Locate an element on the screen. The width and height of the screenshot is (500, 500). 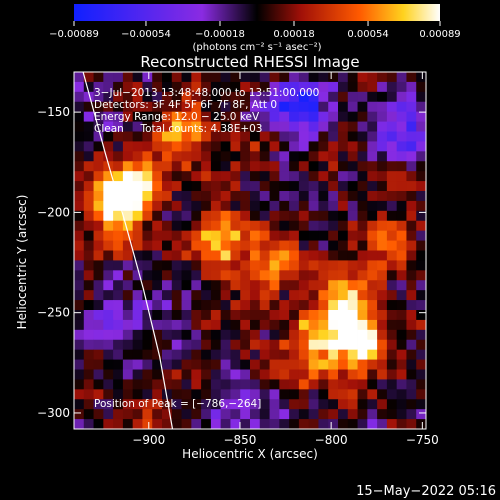
colorbar-tick-label: −0.00018 is located at coordinates (220, 34).